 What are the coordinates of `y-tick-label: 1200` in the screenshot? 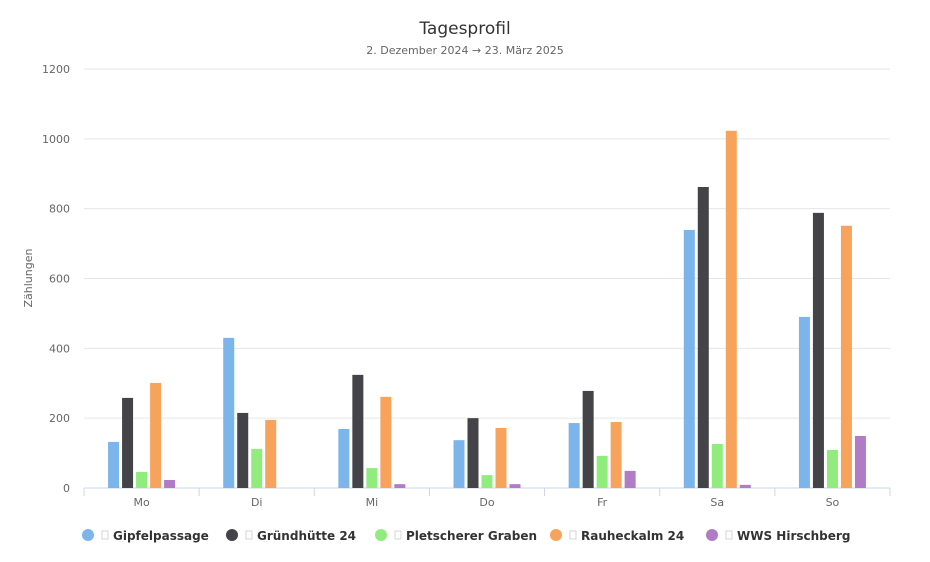 It's located at (56, 69).